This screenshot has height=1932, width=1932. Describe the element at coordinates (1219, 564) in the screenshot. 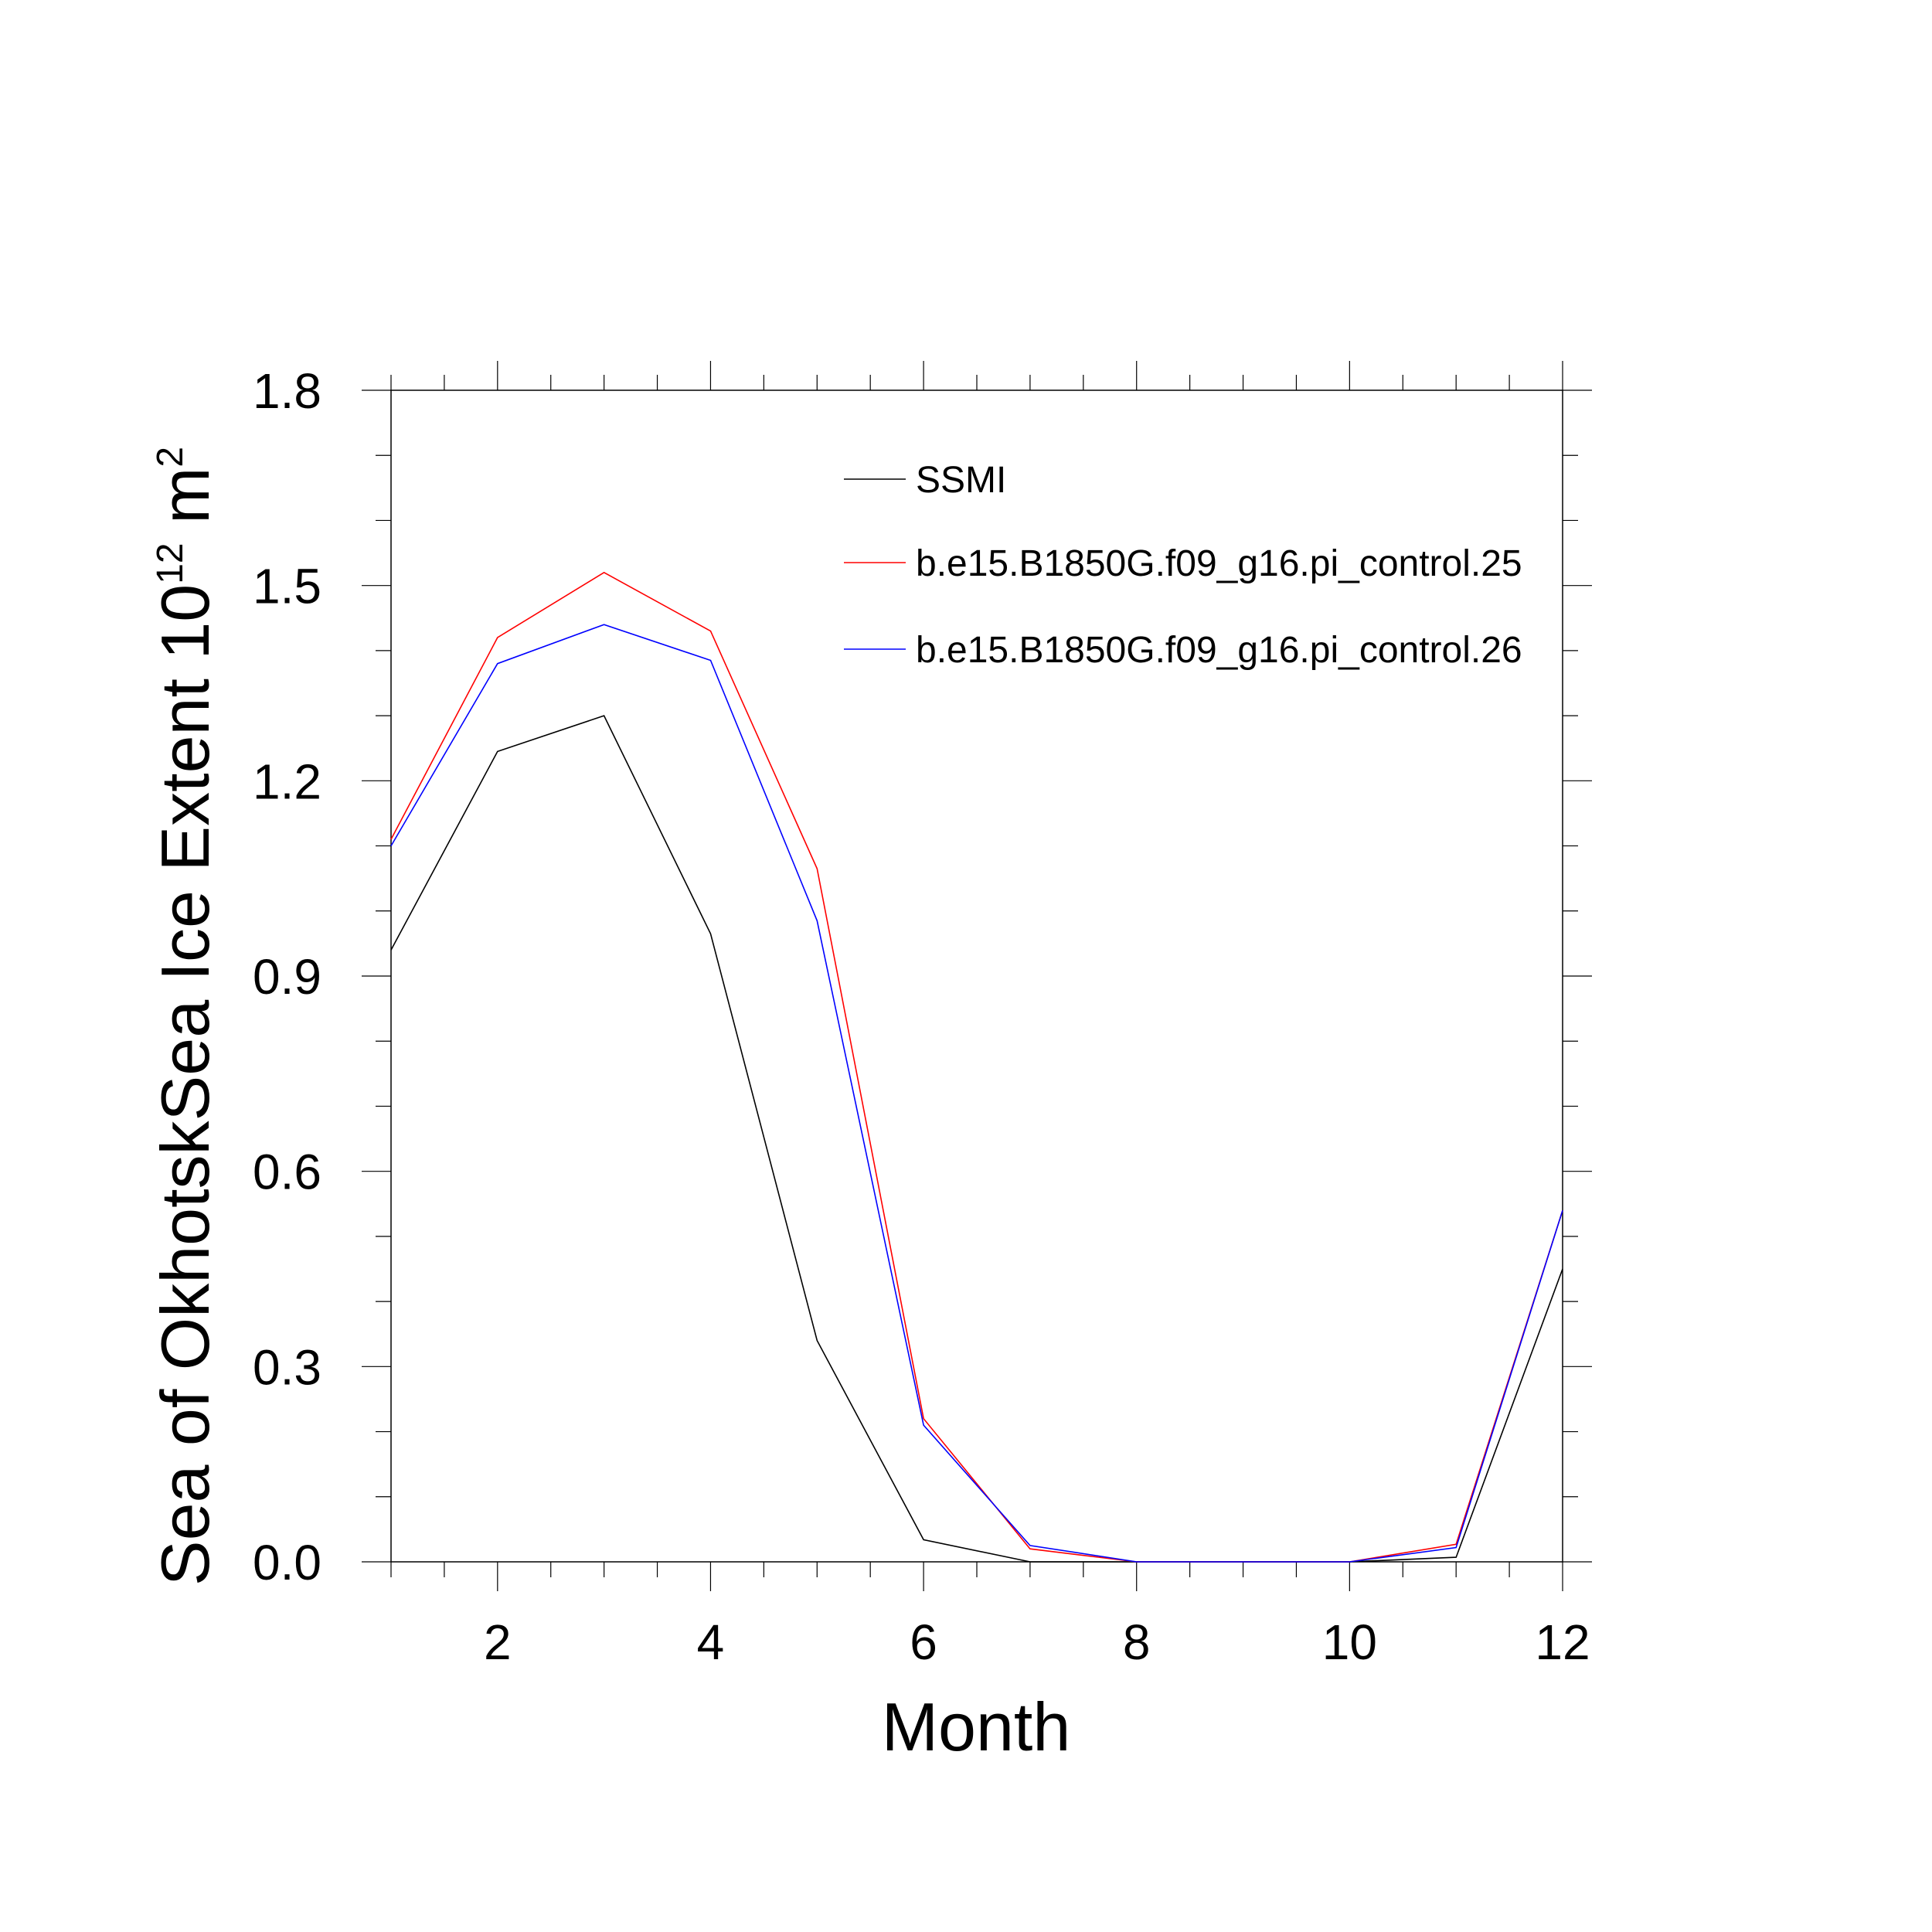

I see `legend-label-2: b.e15.B1850G.f09_g16.pi_control.25` at that location.